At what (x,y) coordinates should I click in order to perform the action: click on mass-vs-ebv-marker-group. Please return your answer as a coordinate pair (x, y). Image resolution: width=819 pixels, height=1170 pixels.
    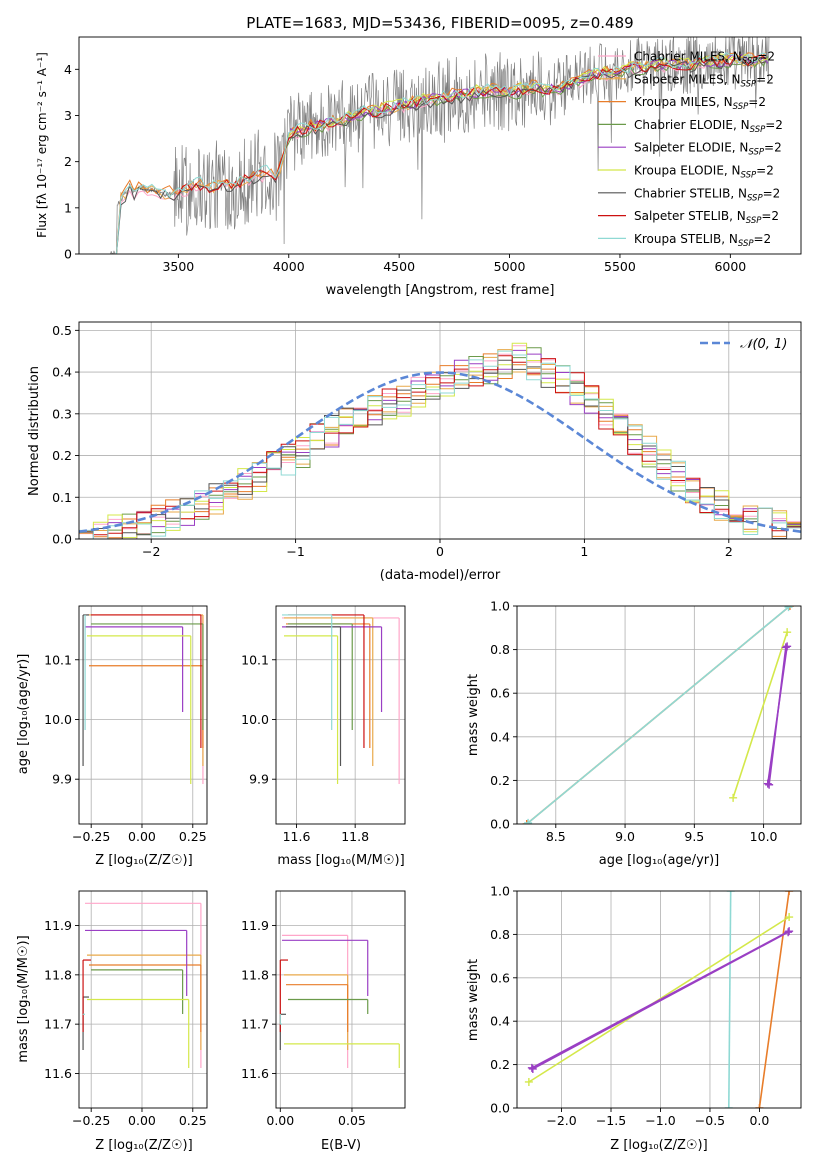
    Looking at the image, I should click on (339, 1001).